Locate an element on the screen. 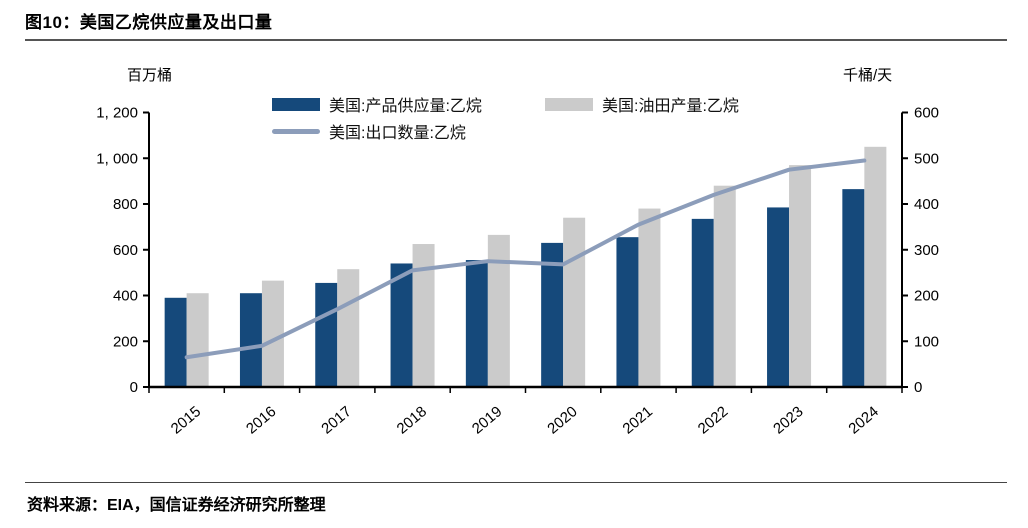 The width and height of the screenshot is (1028, 528). supply-bar-2020 is located at coordinates (552, 314).